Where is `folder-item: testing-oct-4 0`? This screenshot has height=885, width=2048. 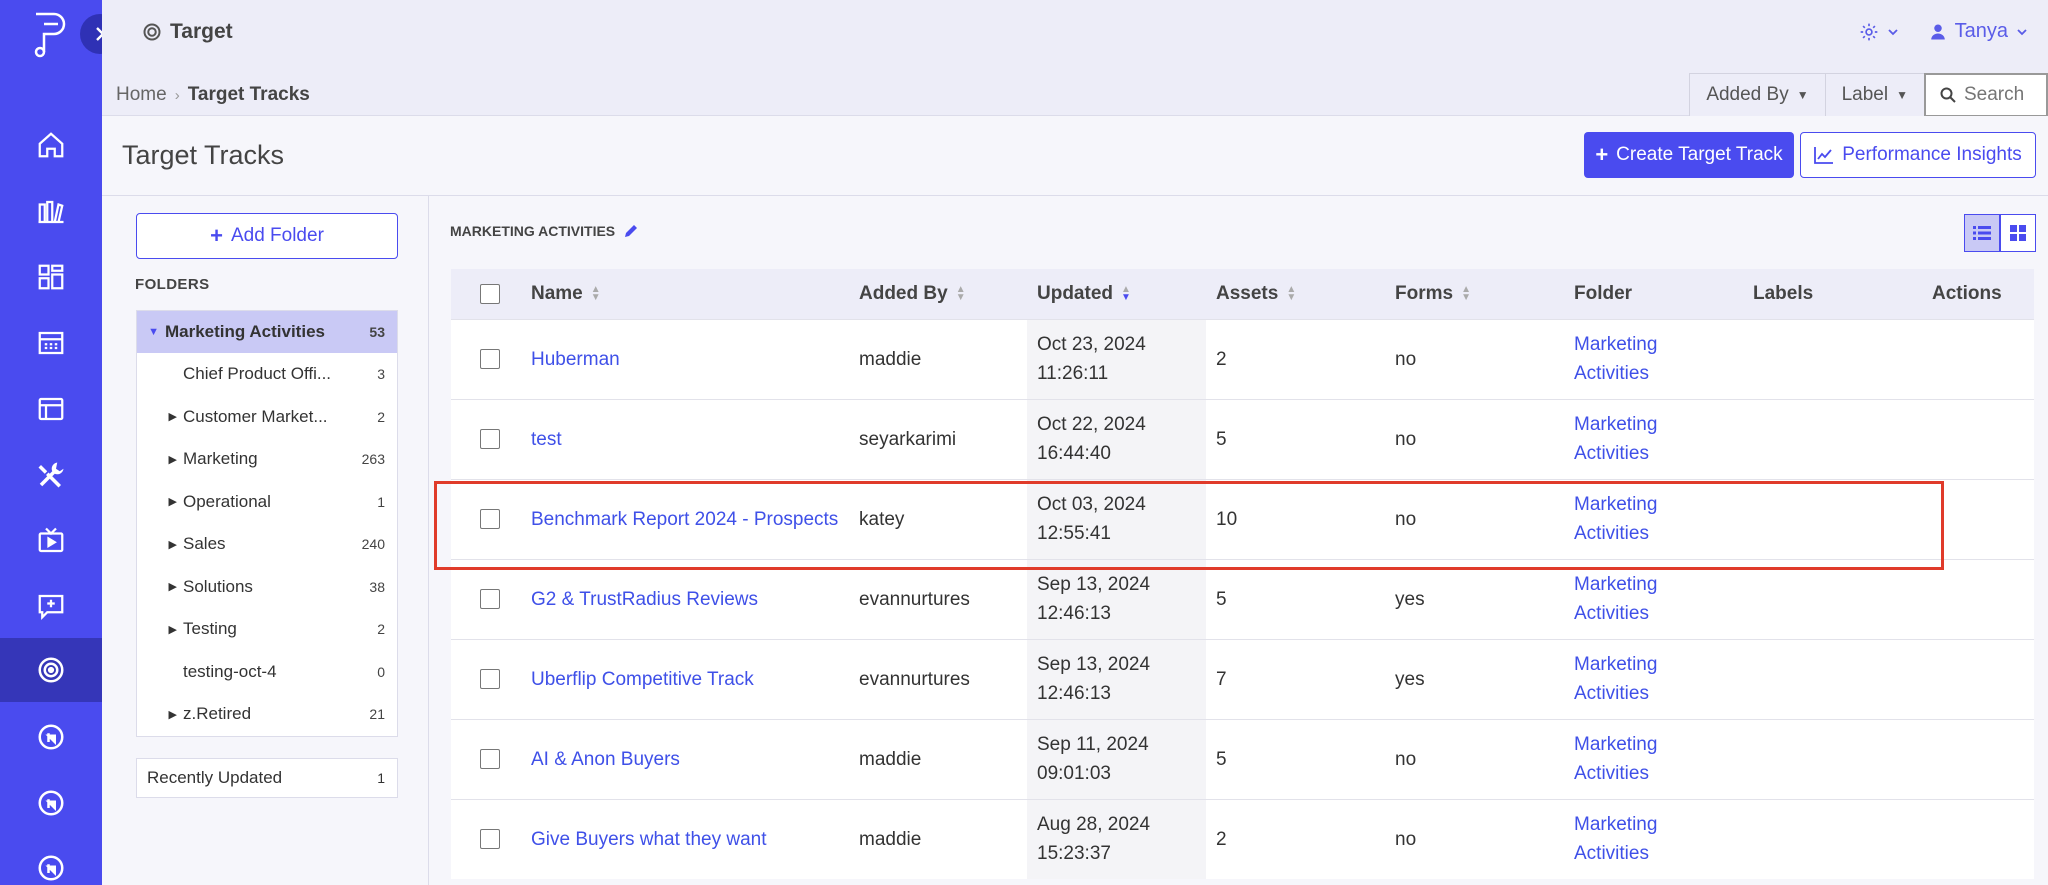
folder-item: testing-oct-4 0 is located at coordinates (267, 672).